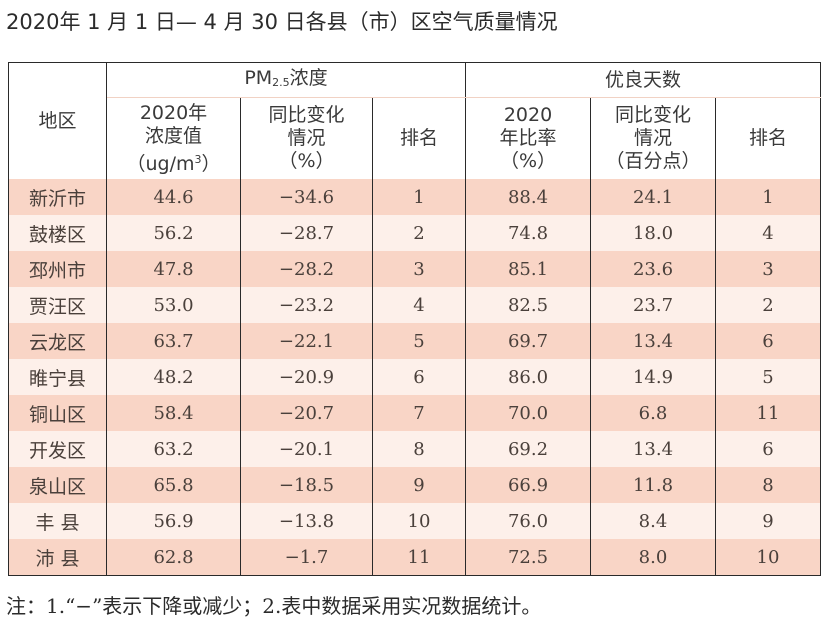 The height and width of the screenshot is (620, 825). Describe the element at coordinates (419, 377) in the screenshot. I see `cell-pm-rank: 6` at that location.